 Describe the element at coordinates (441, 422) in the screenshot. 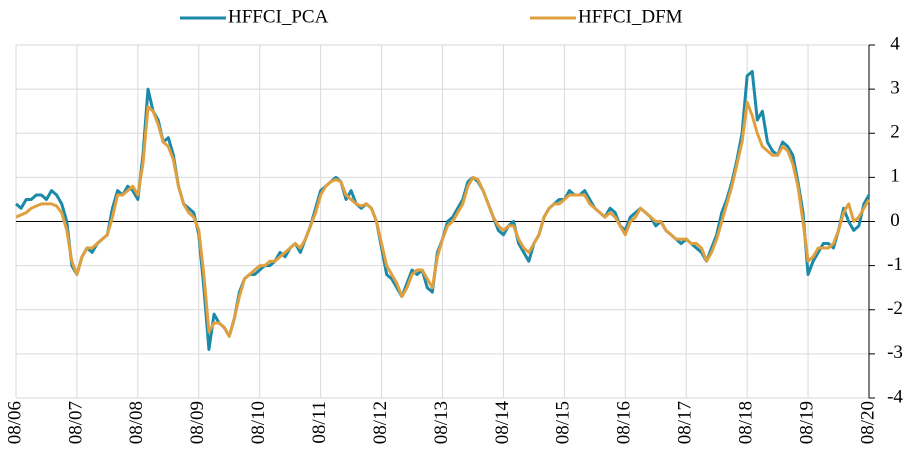

I see `x-tick-label: 08/13` at that location.